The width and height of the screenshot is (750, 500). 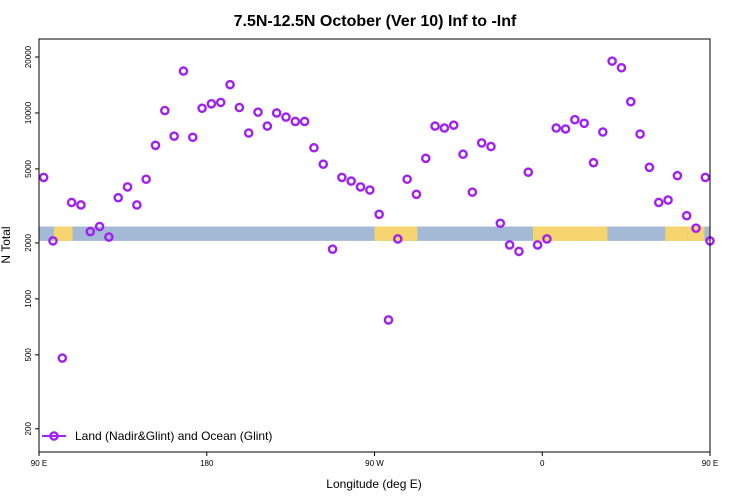 What do you see at coordinates (28, 242) in the screenshot?
I see `y-tick-label: 2000` at bounding box center [28, 242].